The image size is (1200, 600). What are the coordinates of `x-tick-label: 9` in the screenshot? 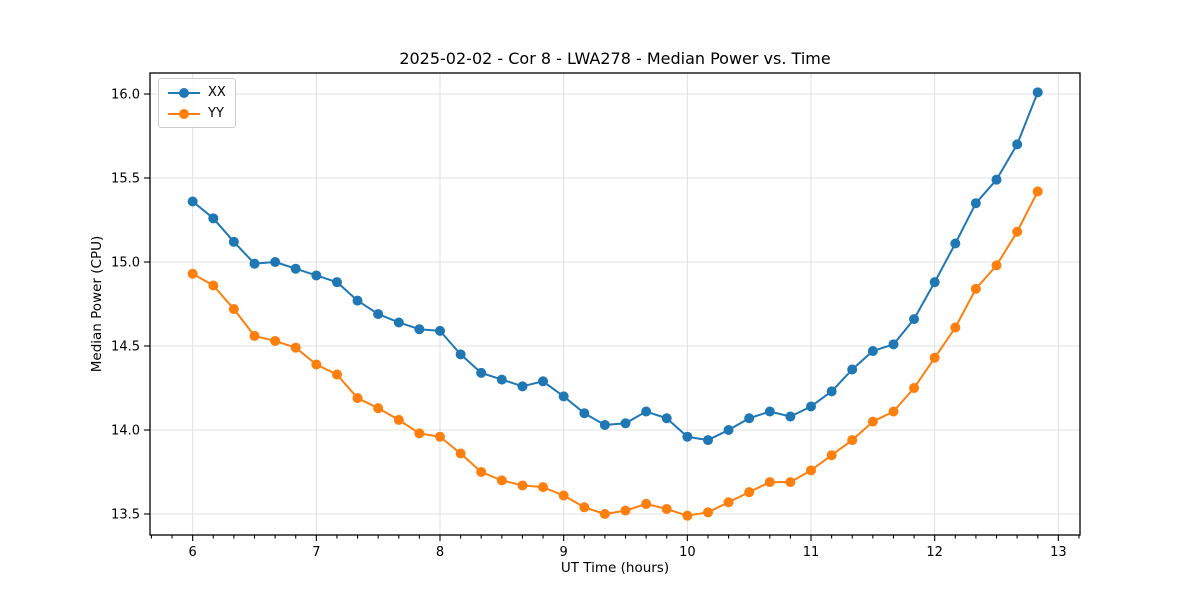 It's located at (564, 552).